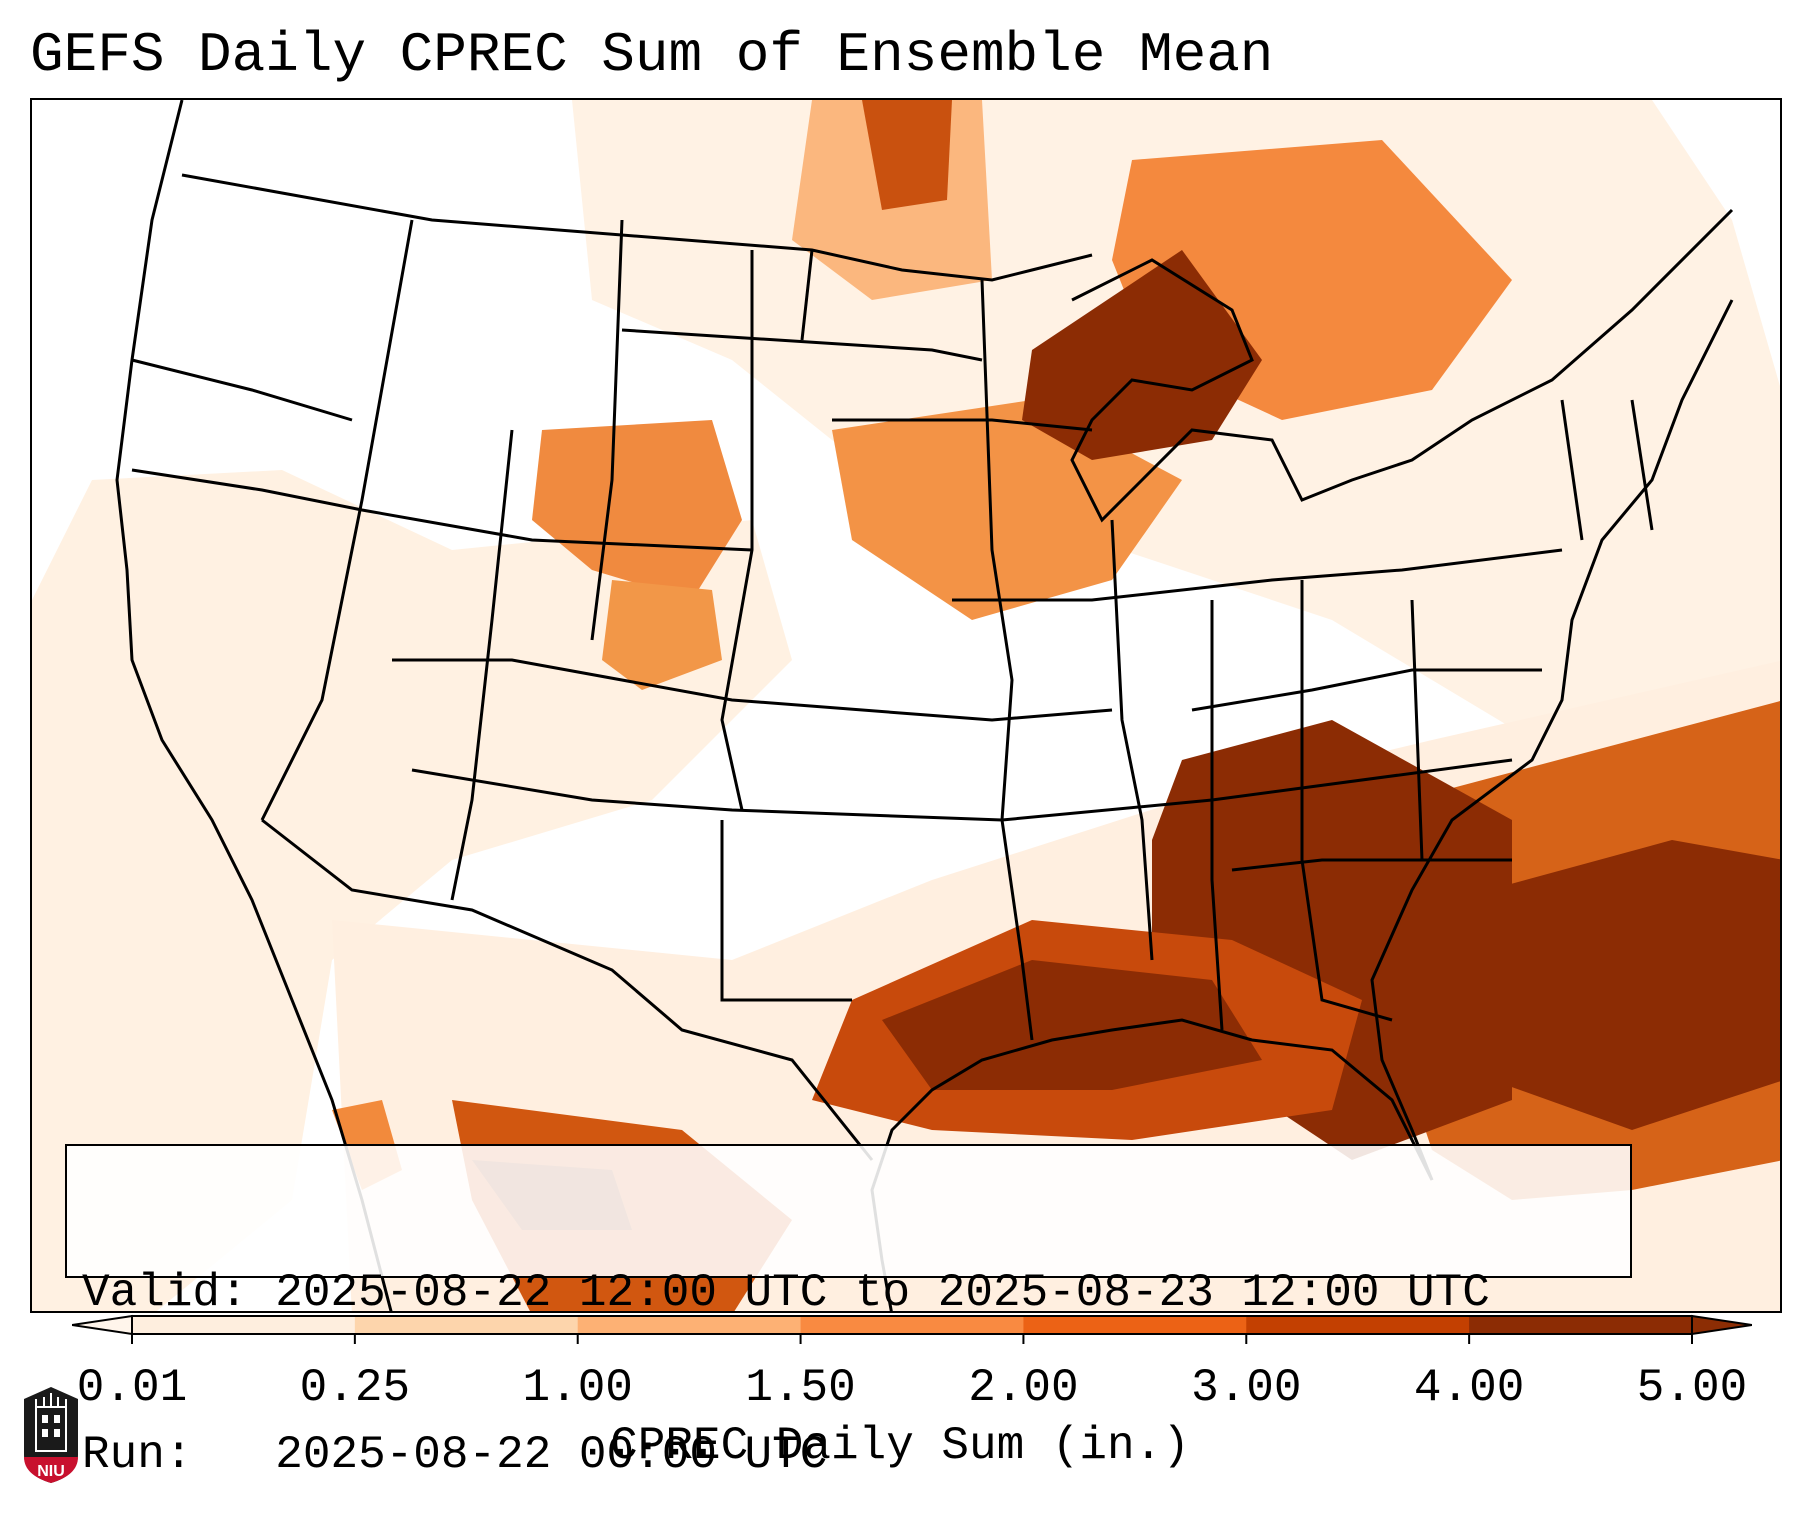  What do you see at coordinates (1142, 355) in the screenshot?
I see `precip-area-great-lakes` at bounding box center [1142, 355].